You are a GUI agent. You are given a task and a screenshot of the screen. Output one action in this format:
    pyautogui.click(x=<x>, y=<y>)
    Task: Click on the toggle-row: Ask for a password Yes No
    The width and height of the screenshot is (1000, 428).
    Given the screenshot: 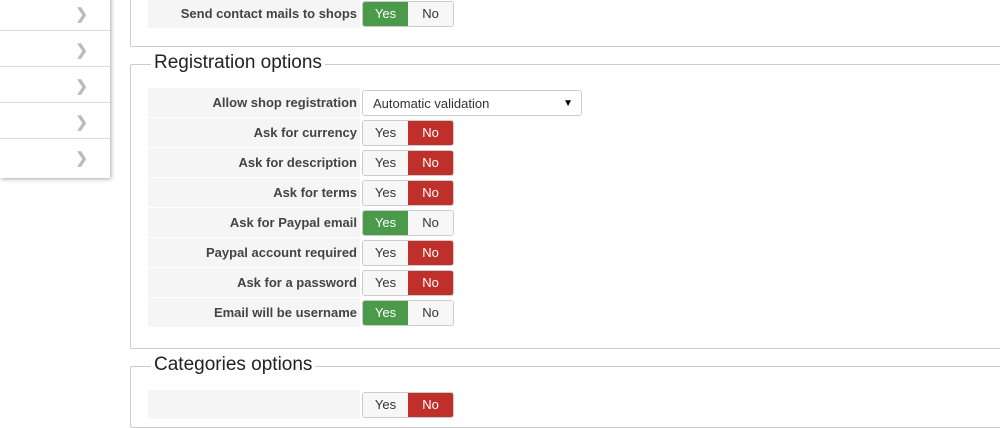 What is the action you would take?
    pyautogui.click(x=301, y=283)
    